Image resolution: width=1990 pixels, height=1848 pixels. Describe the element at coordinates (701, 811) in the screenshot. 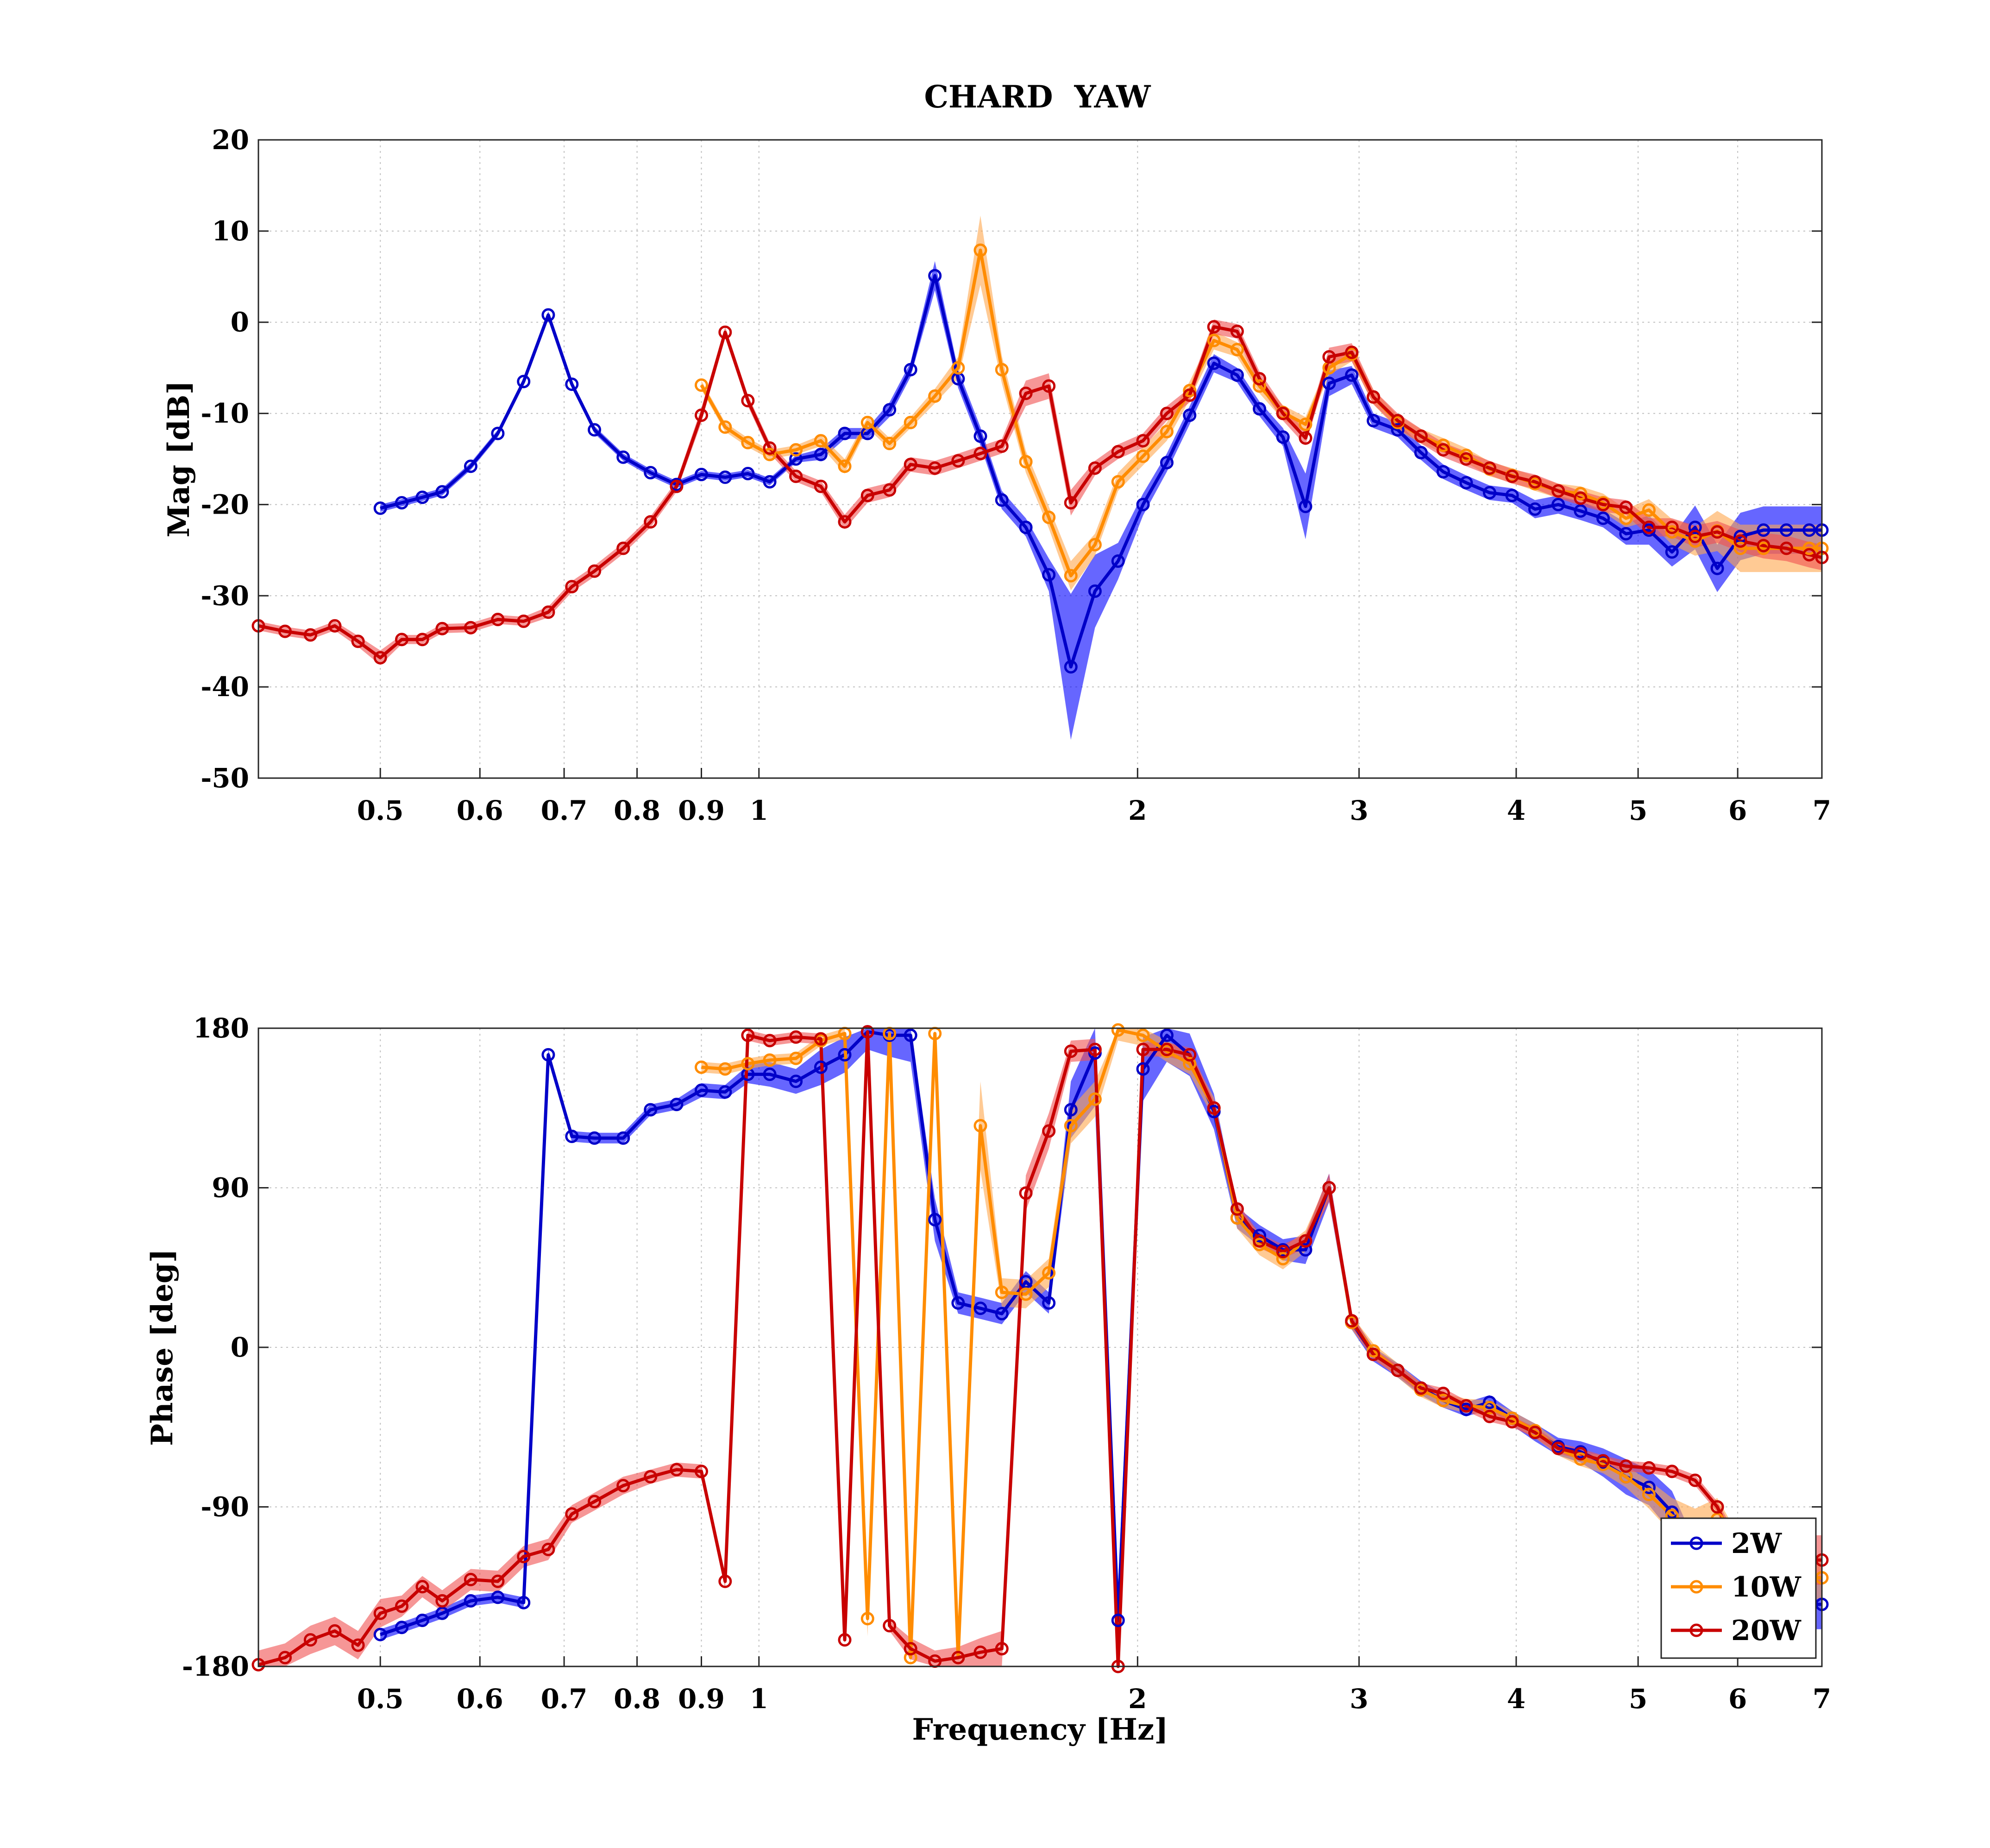

I see `x-tick-label: 0.9` at that location.